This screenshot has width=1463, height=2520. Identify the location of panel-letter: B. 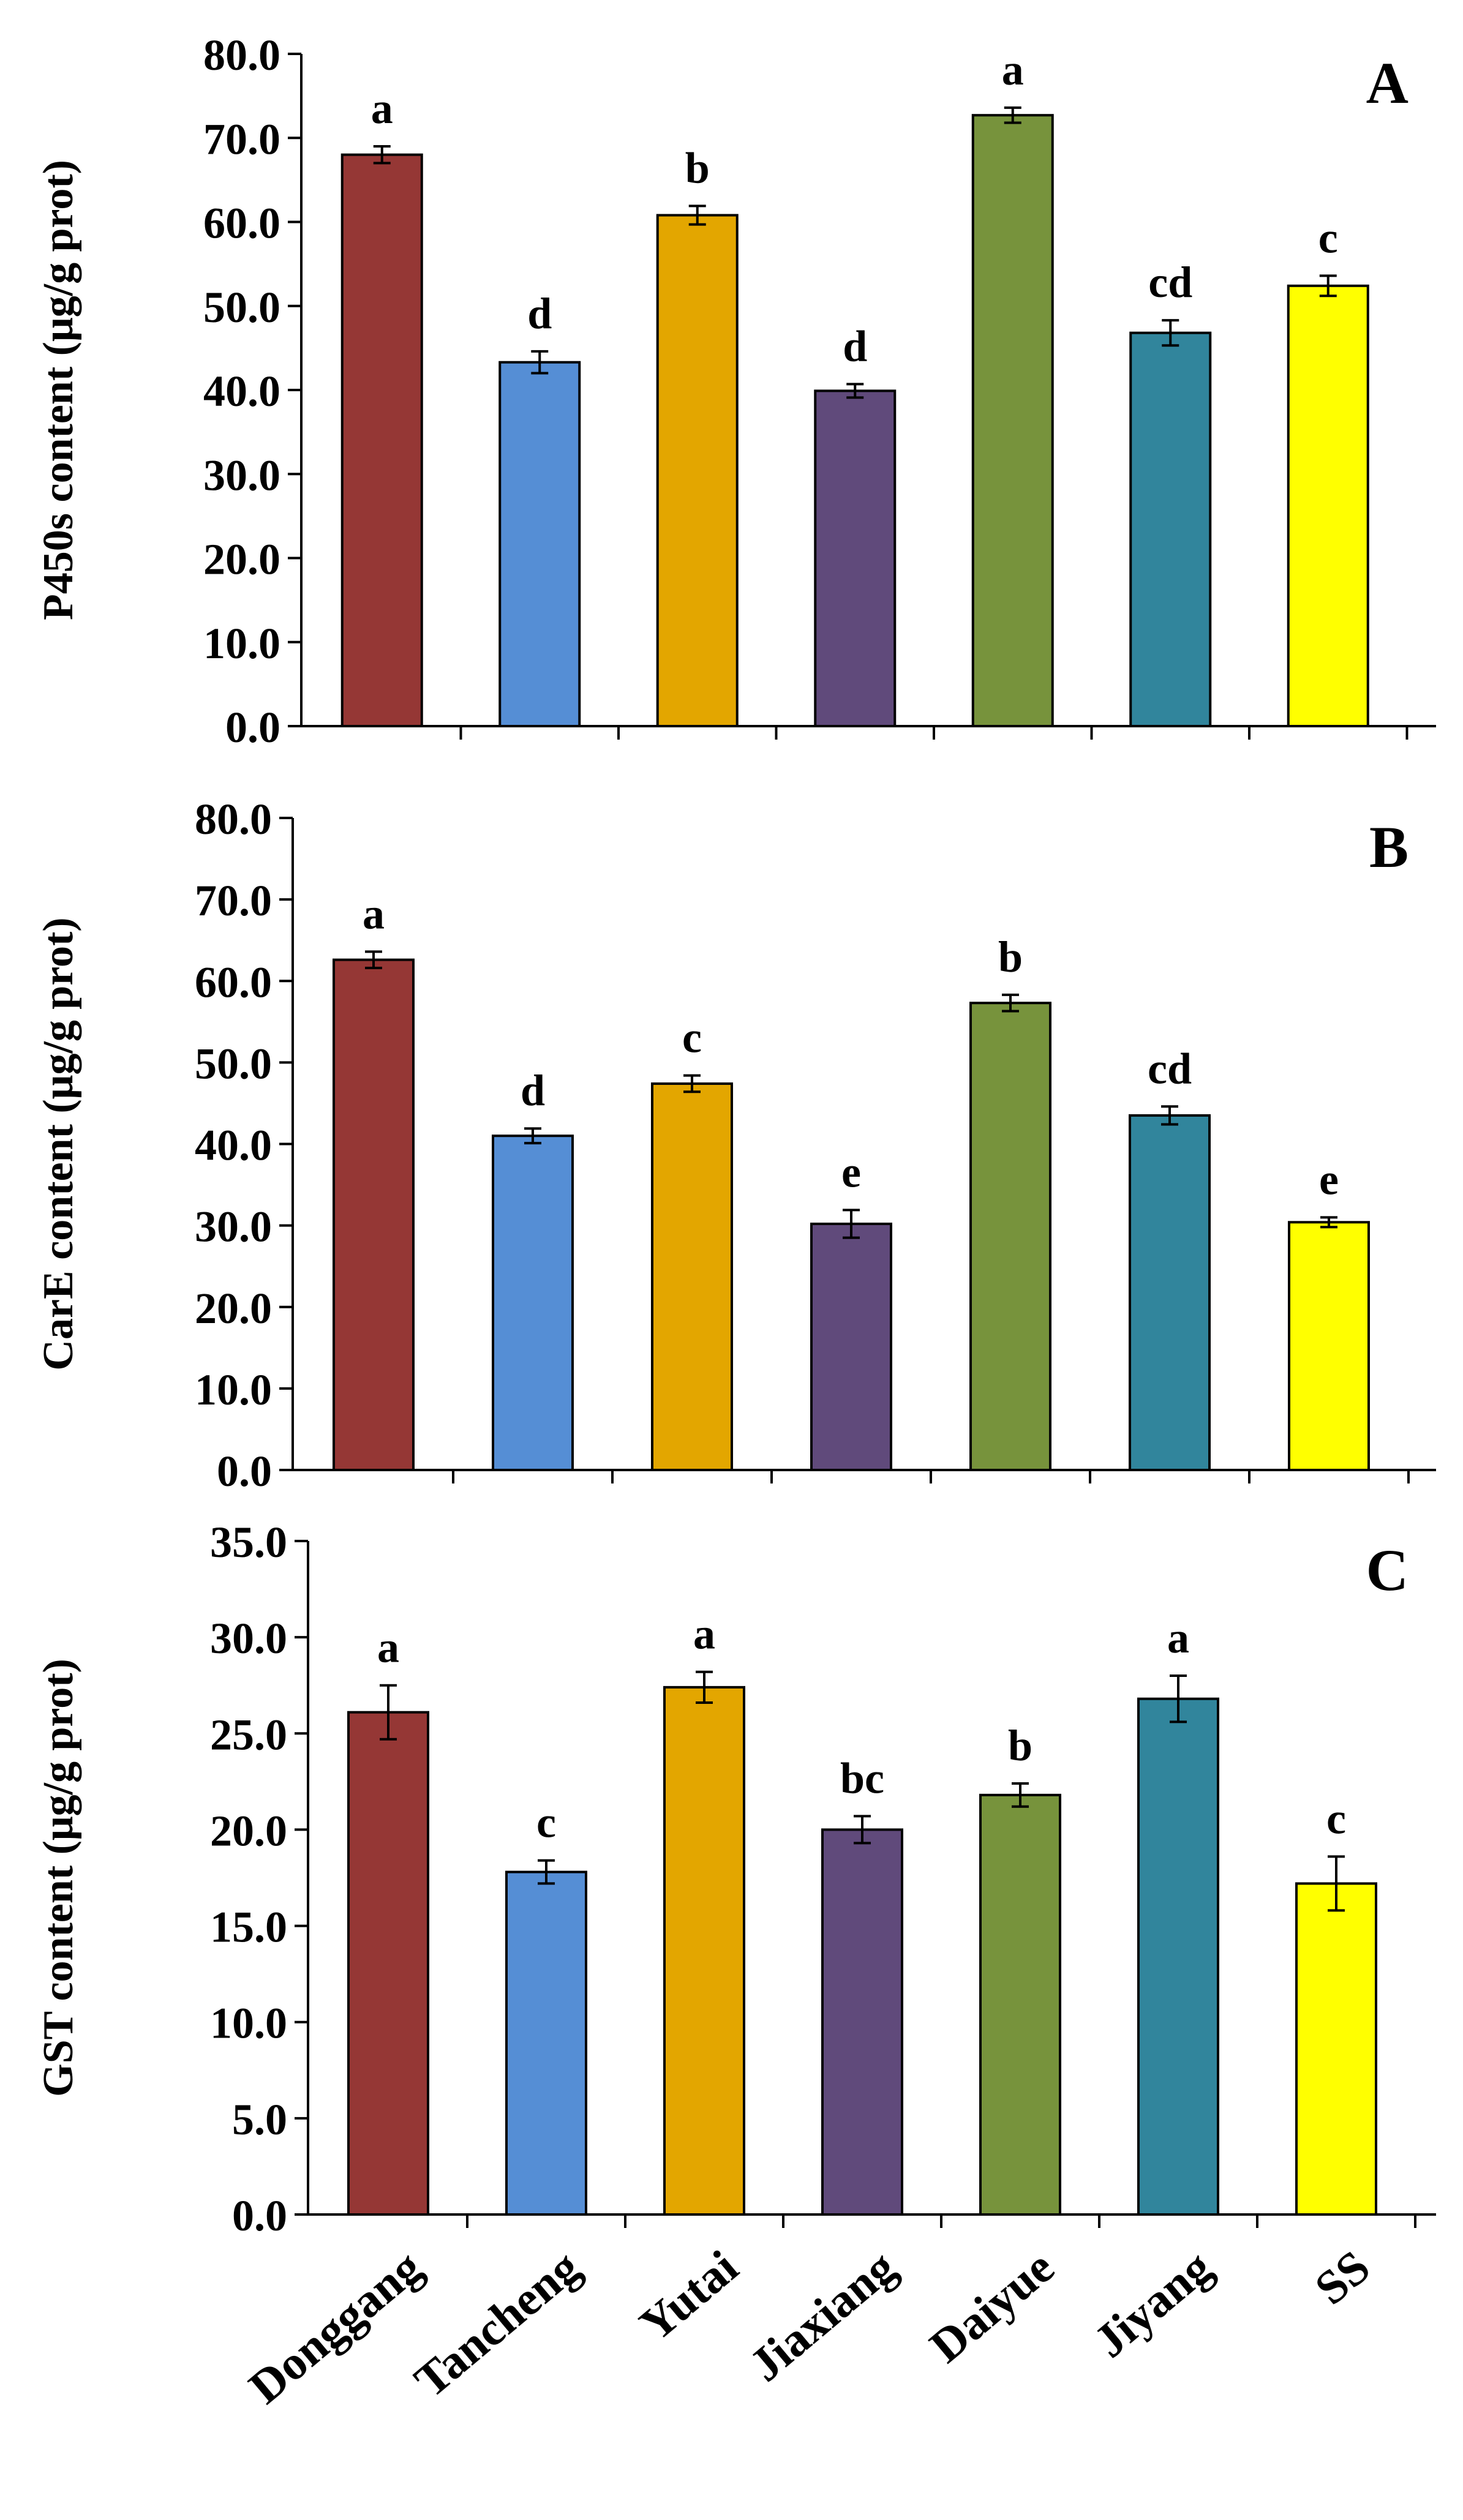
(1389, 847).